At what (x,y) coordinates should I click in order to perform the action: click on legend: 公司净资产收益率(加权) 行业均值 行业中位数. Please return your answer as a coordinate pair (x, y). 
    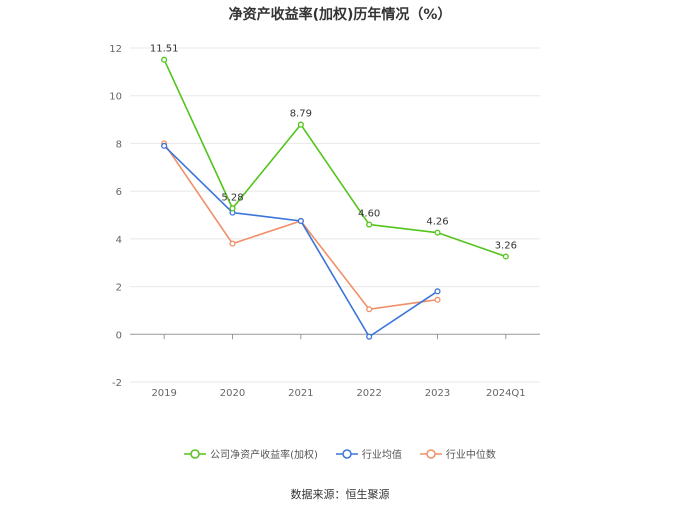
    Looking at the image, I should click on (340, 453).